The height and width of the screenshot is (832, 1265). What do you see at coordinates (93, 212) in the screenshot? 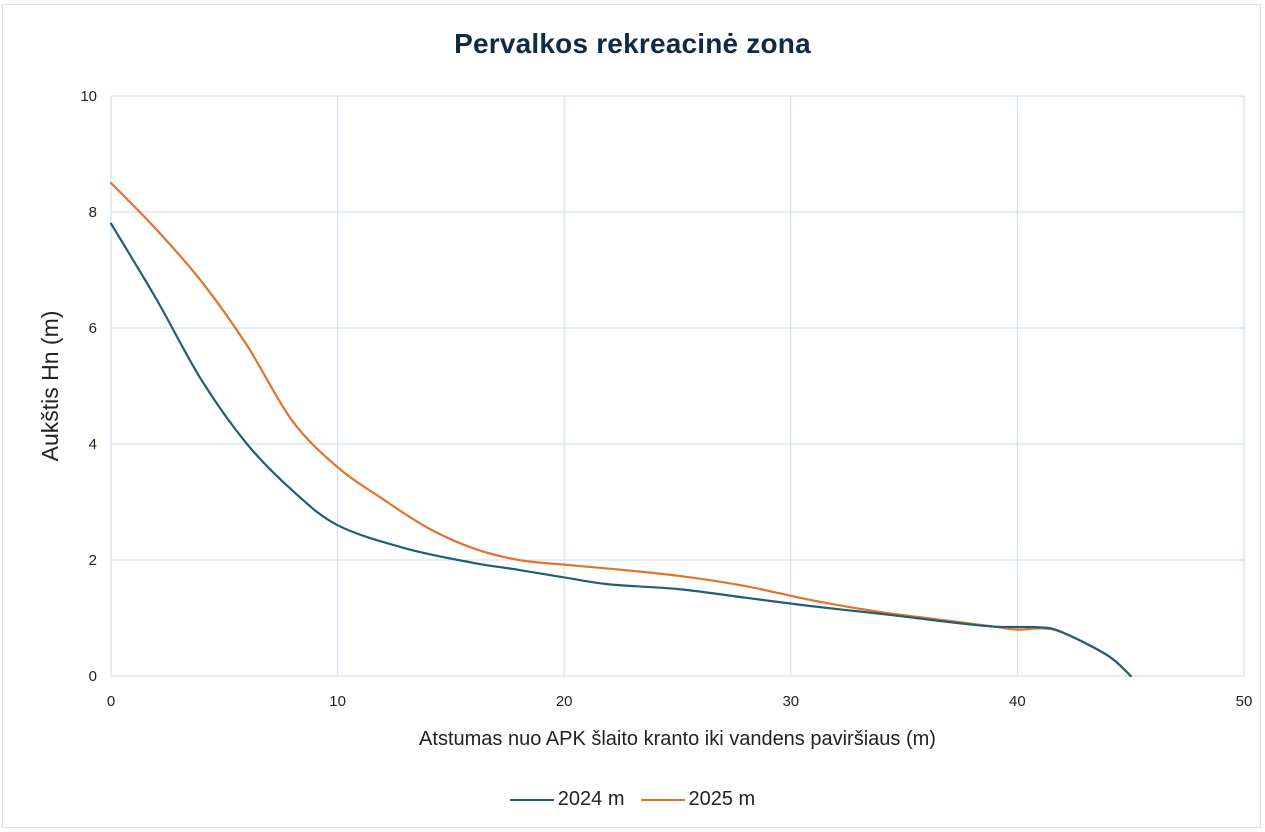
I see `y-tick-label: 8` at bounding box center [93, 212].